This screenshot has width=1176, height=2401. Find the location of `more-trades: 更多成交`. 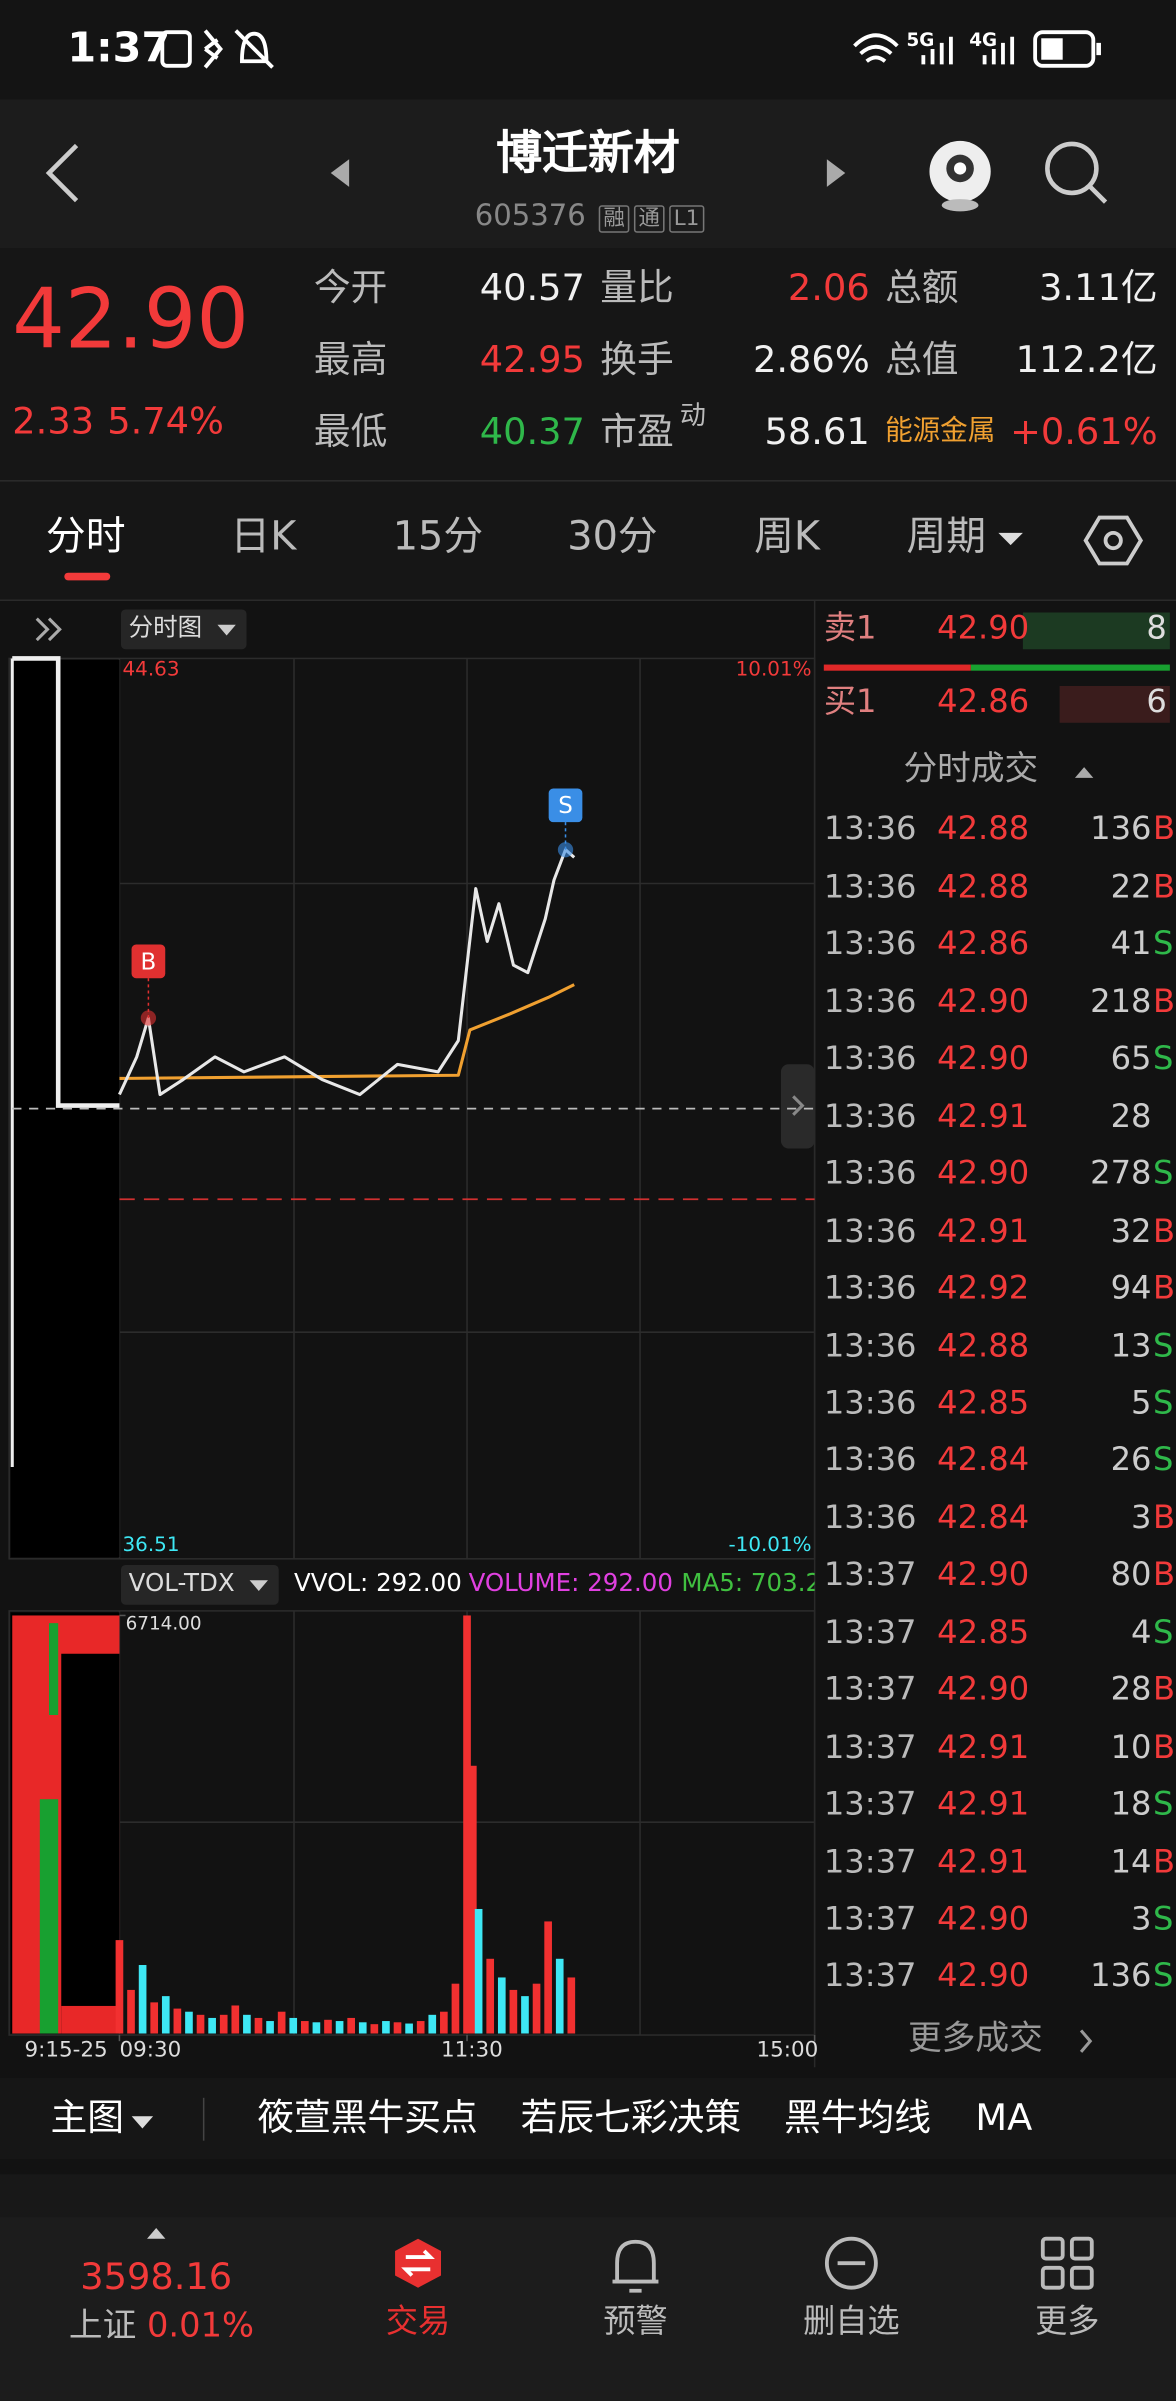

more-trades: 更多成交 is located at coordinates (975, 2038).